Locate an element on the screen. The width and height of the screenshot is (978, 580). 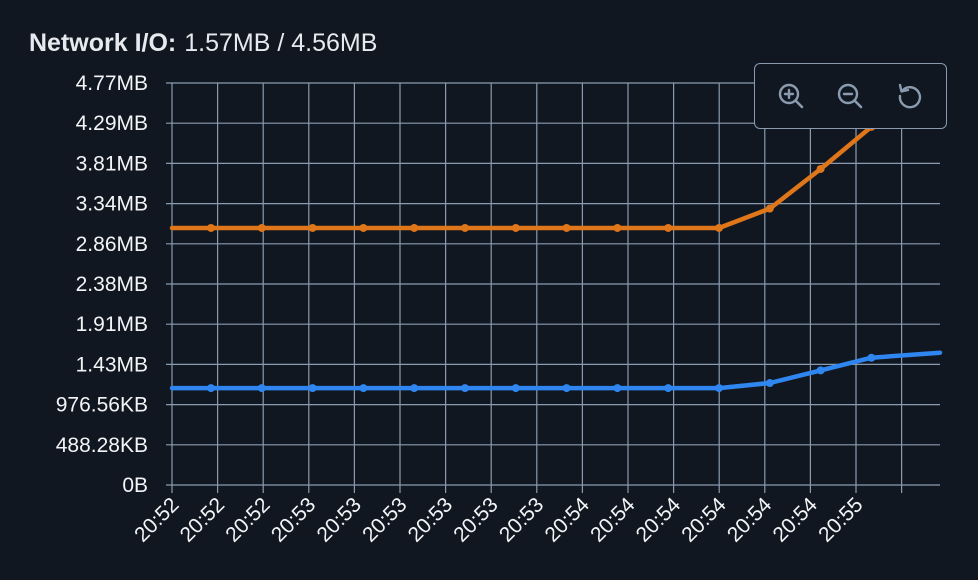
y-tick-label: 3.34MB is located at coordinates (112, 204).